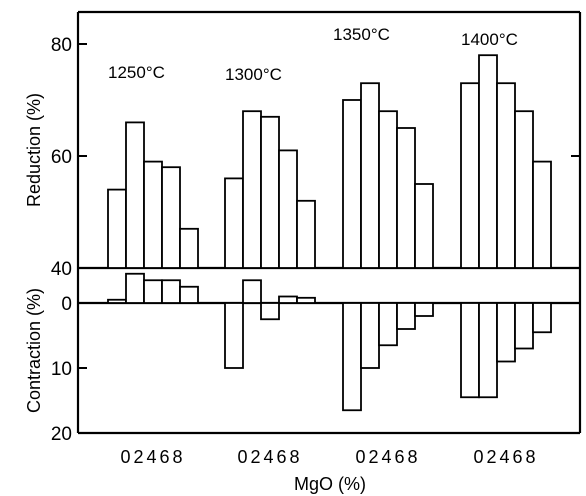 This screenshot has height=496, width=586. What do you see at coordinates (152, 457) in the screenshot?
I see `mgo-tick-labels-0: 02468` at bounding box center [152, 457].